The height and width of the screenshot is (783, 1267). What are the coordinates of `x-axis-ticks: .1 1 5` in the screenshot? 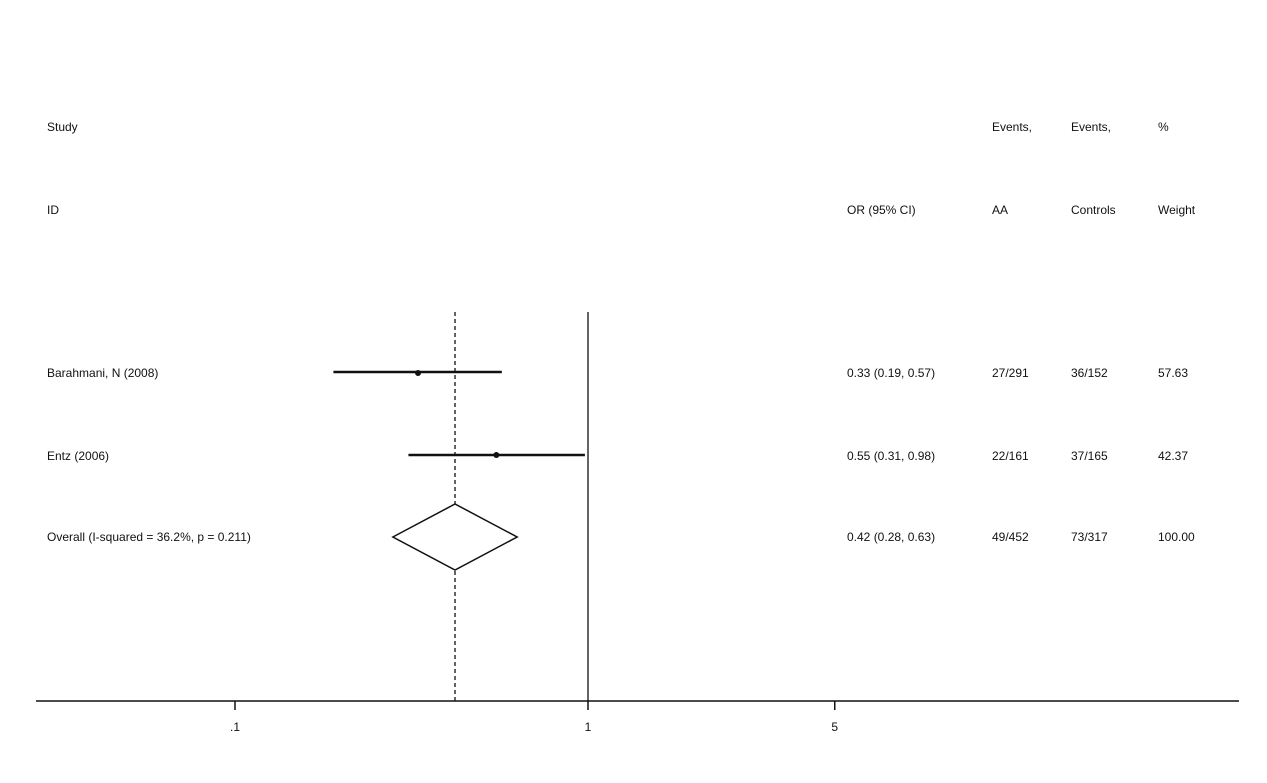 It's located at (534, 717).